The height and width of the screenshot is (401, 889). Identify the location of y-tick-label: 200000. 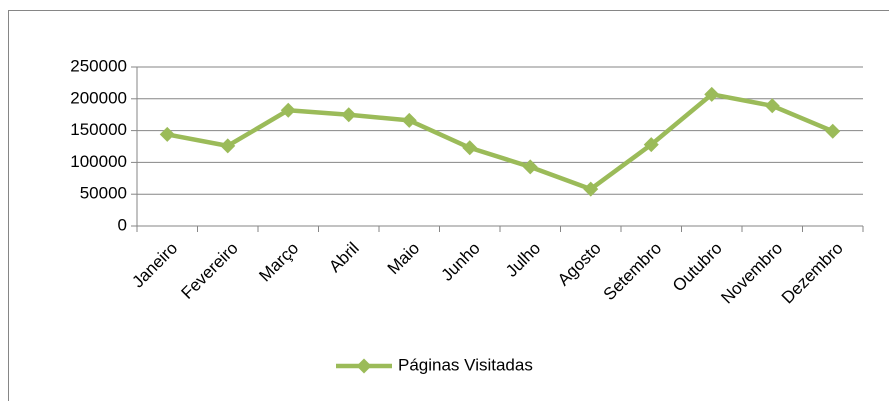
(98, 97).